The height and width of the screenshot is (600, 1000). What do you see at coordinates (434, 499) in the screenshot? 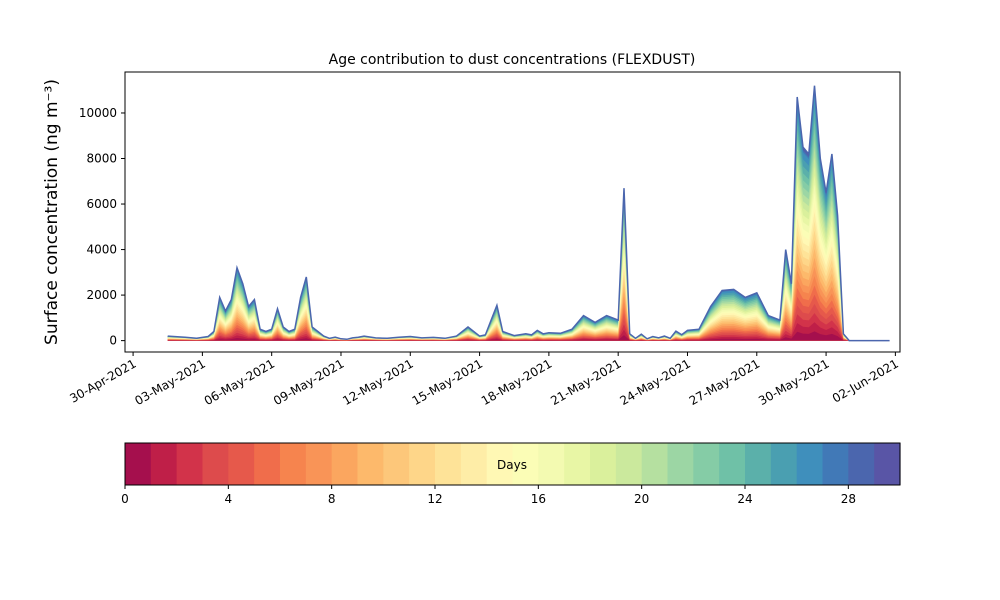
I see `colorbar-tick-label: 12` at bounding box center [434, 499].